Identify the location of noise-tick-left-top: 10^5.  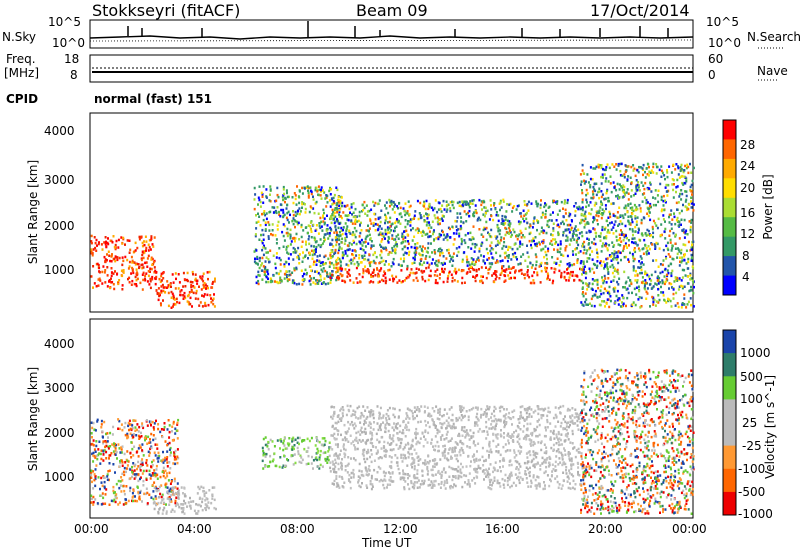
(64, 22).